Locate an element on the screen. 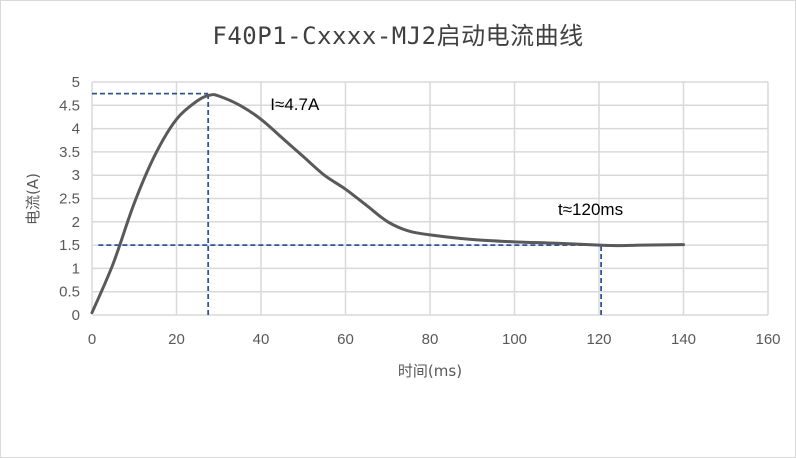 This screenshot has width=796, height=458. x-tick-label: 60 is located at coordinates (345, 339).